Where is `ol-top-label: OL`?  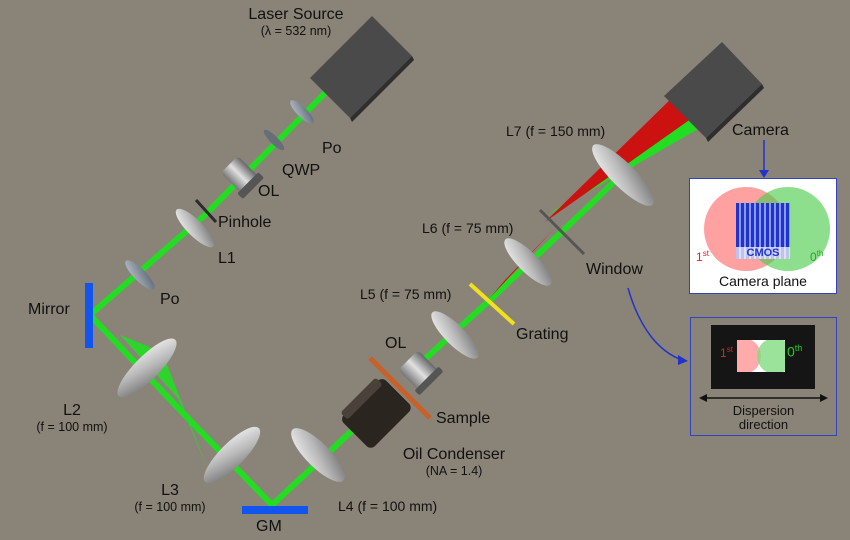 ol-top-label: OL is located at coordinates (269, 191).